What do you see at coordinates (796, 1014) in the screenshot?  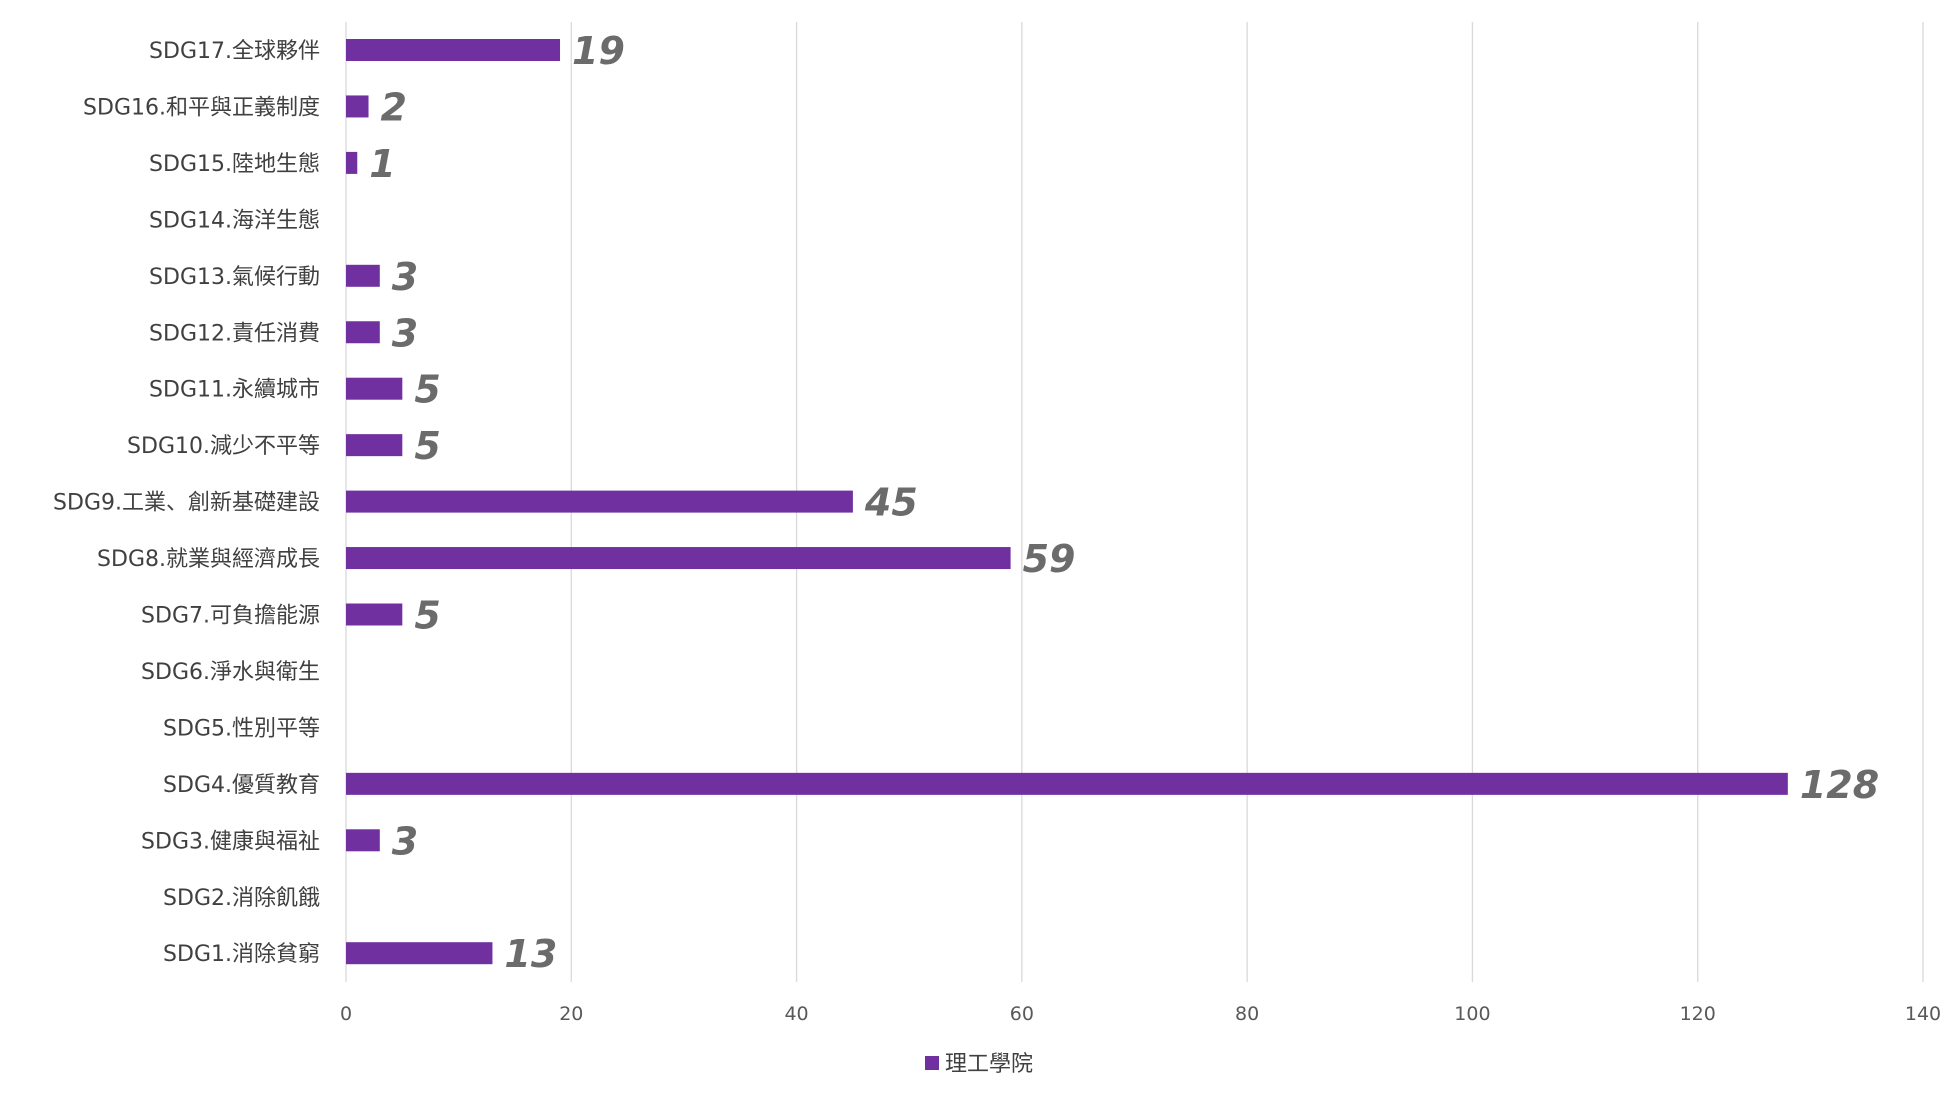 I see `x-tick-label: 40` at bounding box center [796, 1014].